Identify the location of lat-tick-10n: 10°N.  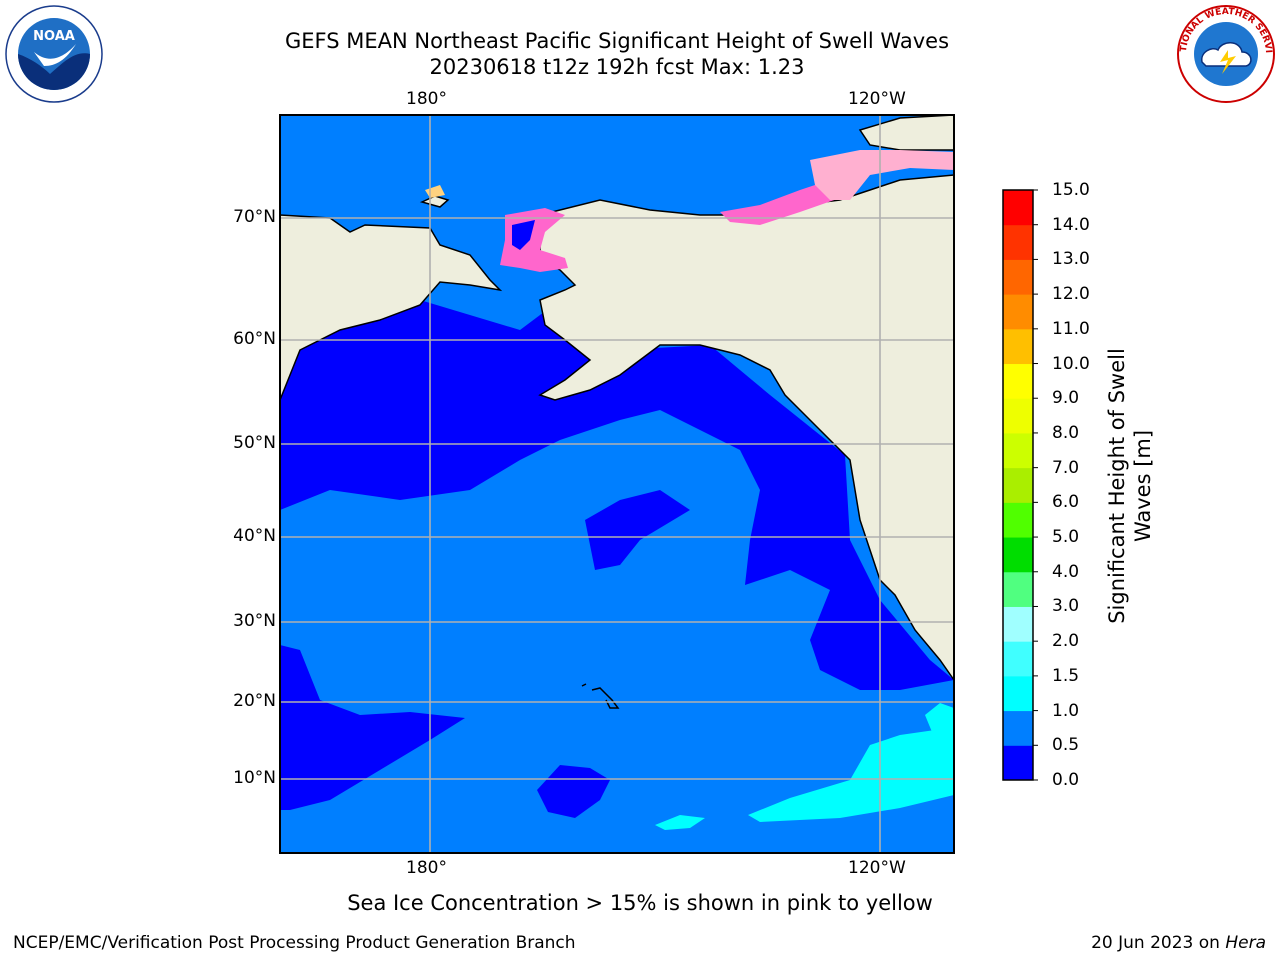
(254, 778).